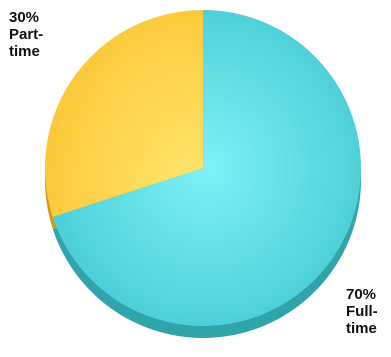 The height and width of the screenshot is (357, 391). What do you see at coordinates (361, 294) in the screenshot?
I see `slice-label-full-time-value: 70%` at bounding box center [361, 294].